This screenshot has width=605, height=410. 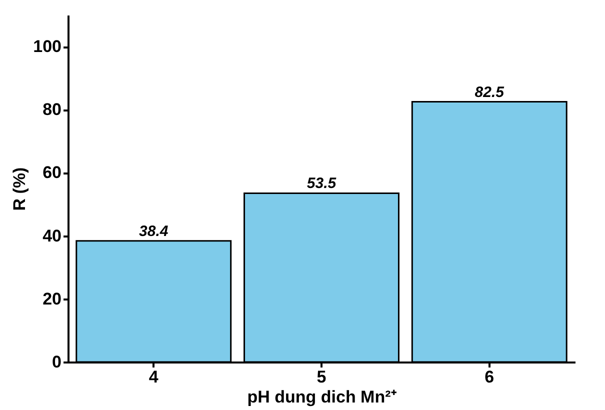 What do you see at coordinates (489, 377) in the screenshot?
I see `x-tick-label: 6` at bounding box center [489, 377].